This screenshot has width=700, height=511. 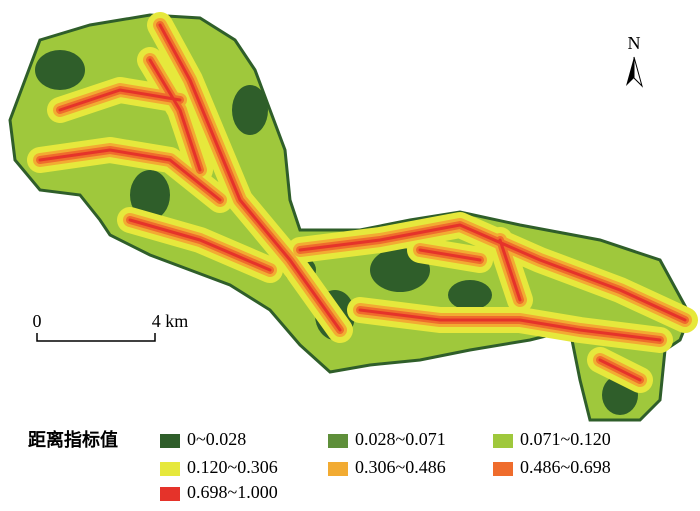 What do you see at coordinates (37, 321) in the screenshot?
I see `scale-start: 0` at bounding box center [37, 321].